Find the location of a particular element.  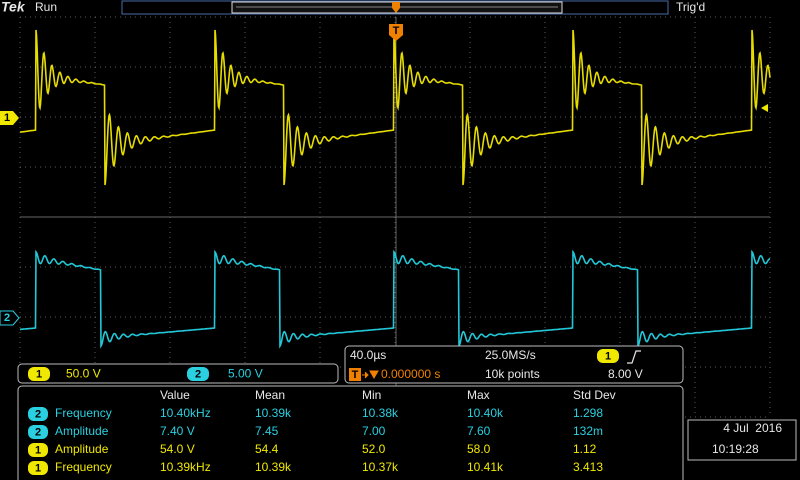

column-header: Std Dev is located at coordinates (594, 395).